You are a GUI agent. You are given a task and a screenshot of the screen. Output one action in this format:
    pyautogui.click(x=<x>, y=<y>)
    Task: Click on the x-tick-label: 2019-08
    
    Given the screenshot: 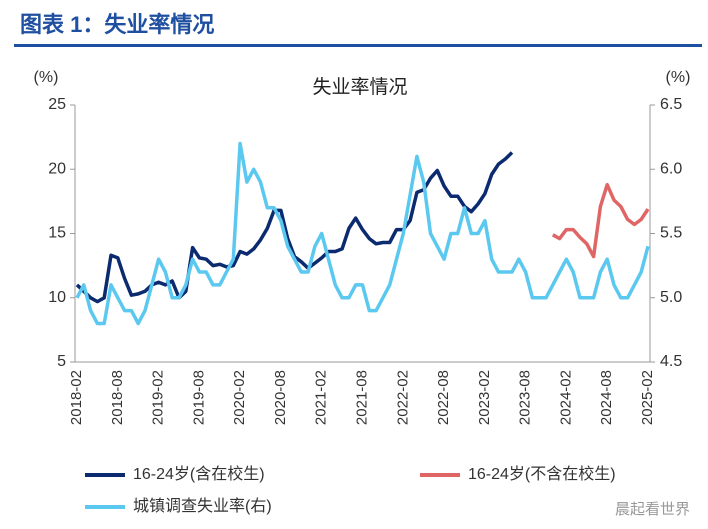 What is the action you would take?
    pyautogui.click(x=198, y=397)
    